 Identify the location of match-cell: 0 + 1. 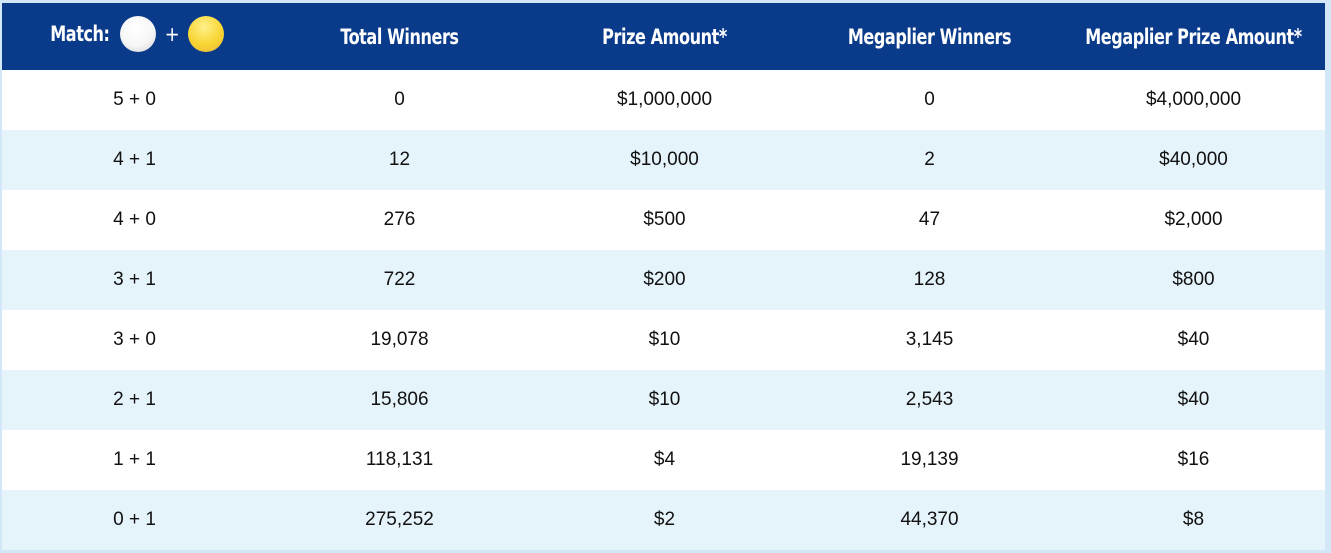
(134, 519).